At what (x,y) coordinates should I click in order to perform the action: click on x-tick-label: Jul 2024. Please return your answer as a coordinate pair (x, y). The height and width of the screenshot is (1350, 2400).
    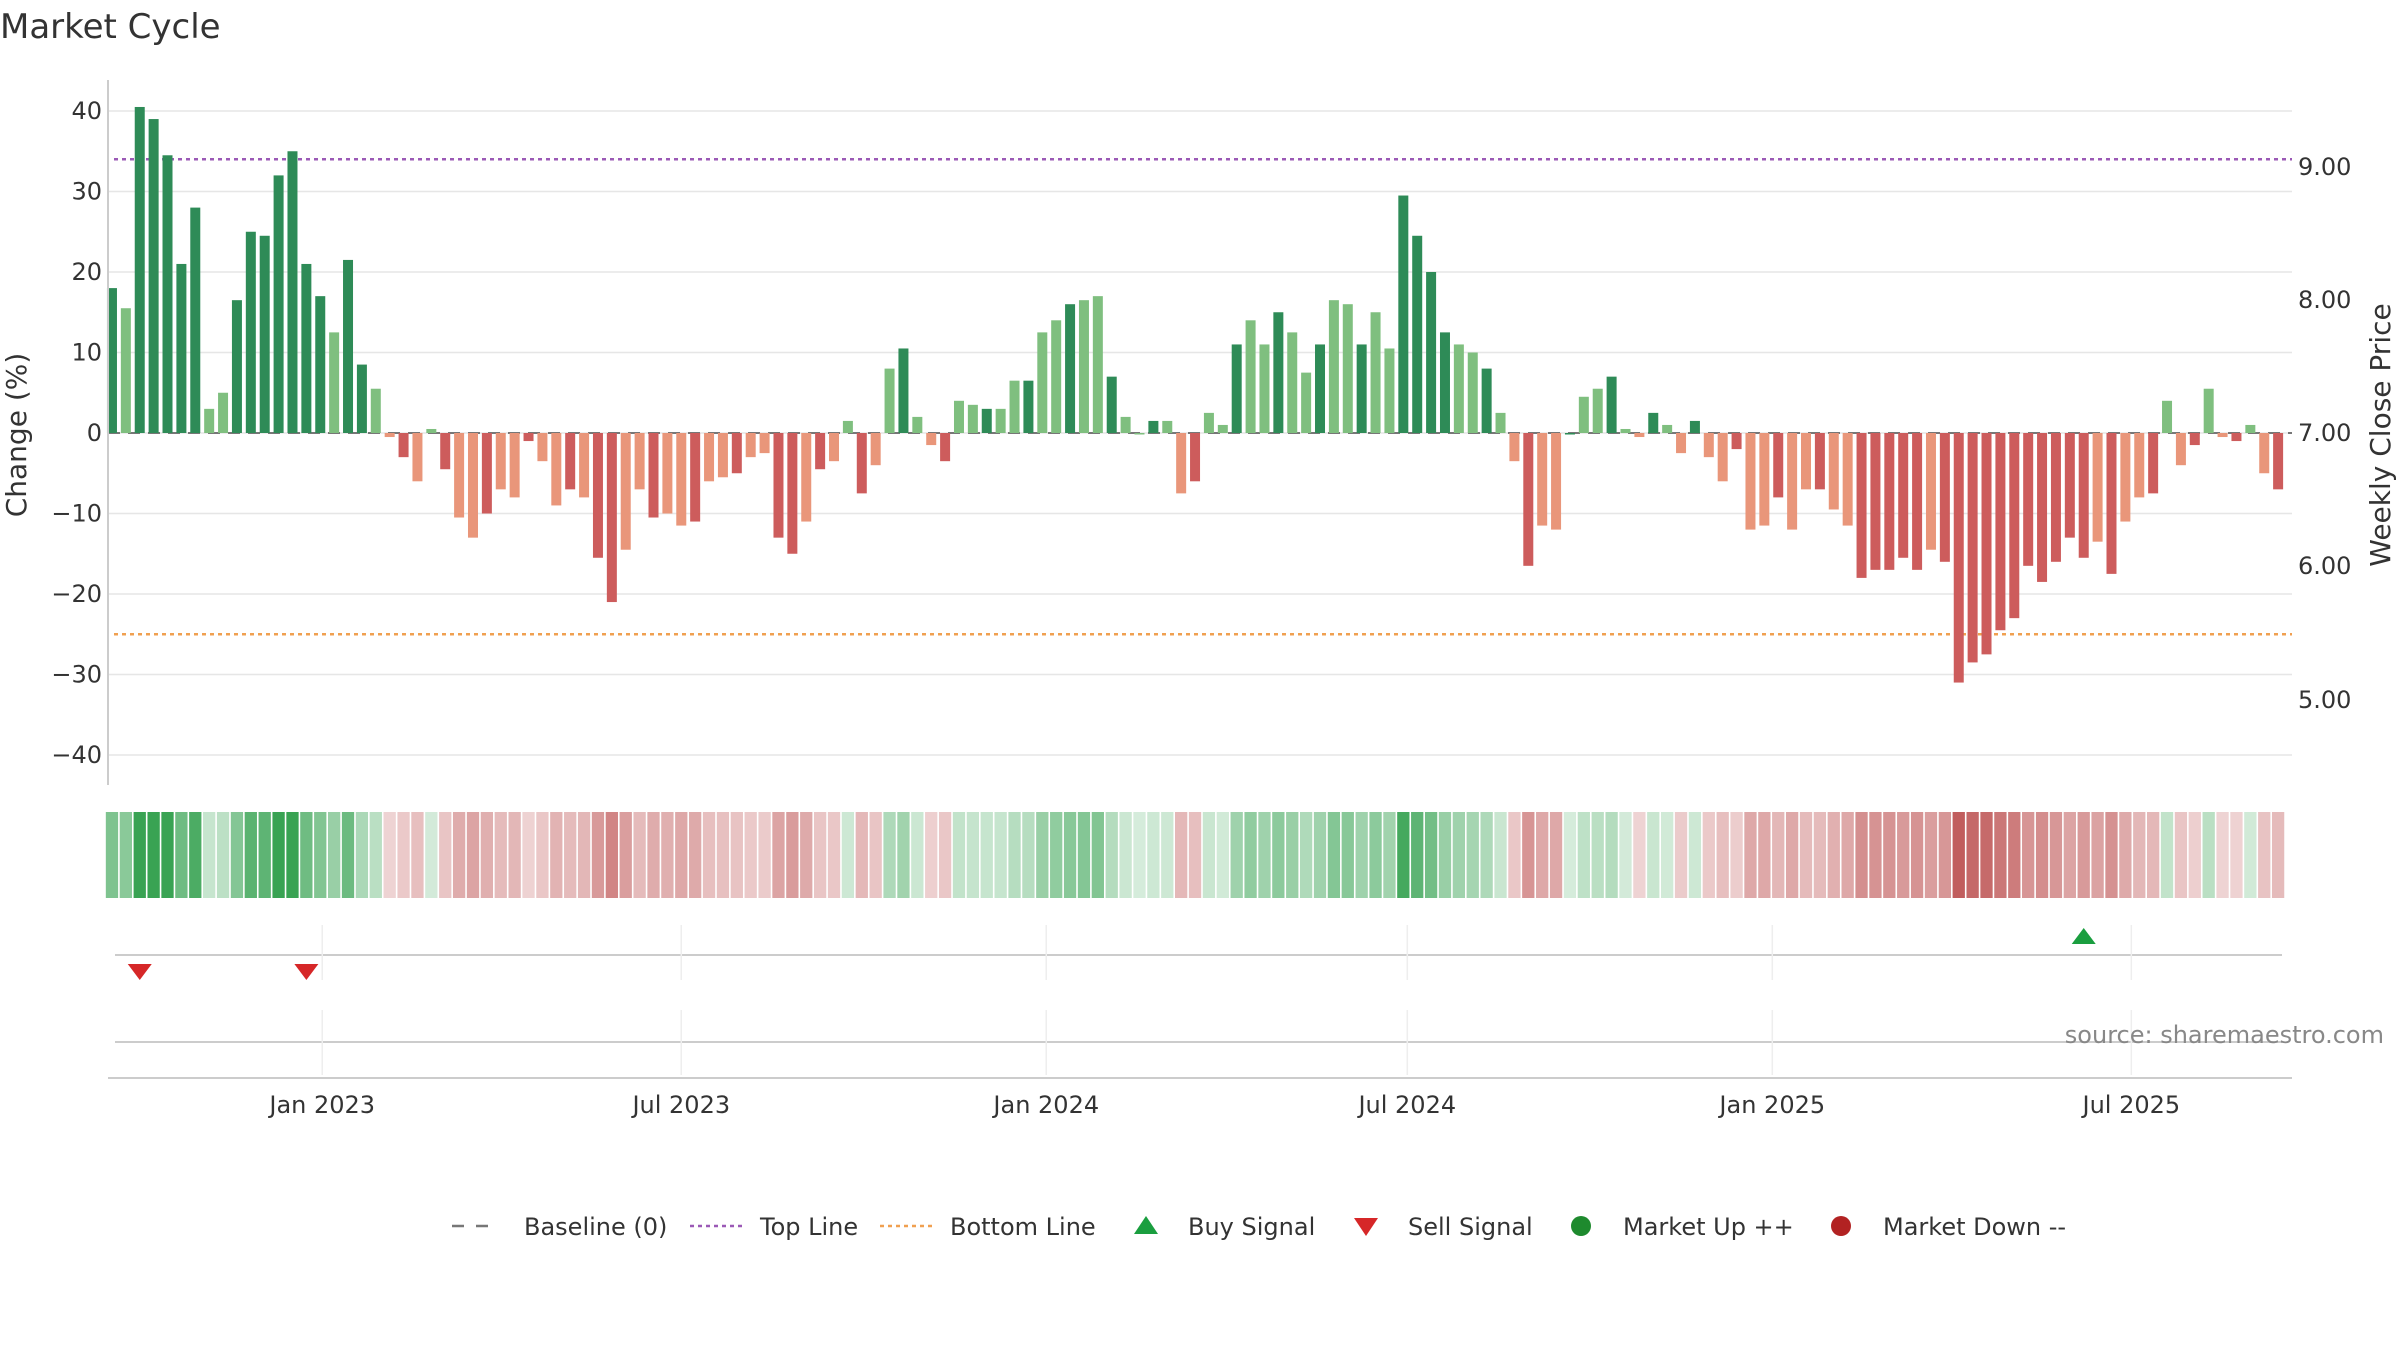
    Looking at the image, I should click on (1406, 1105).